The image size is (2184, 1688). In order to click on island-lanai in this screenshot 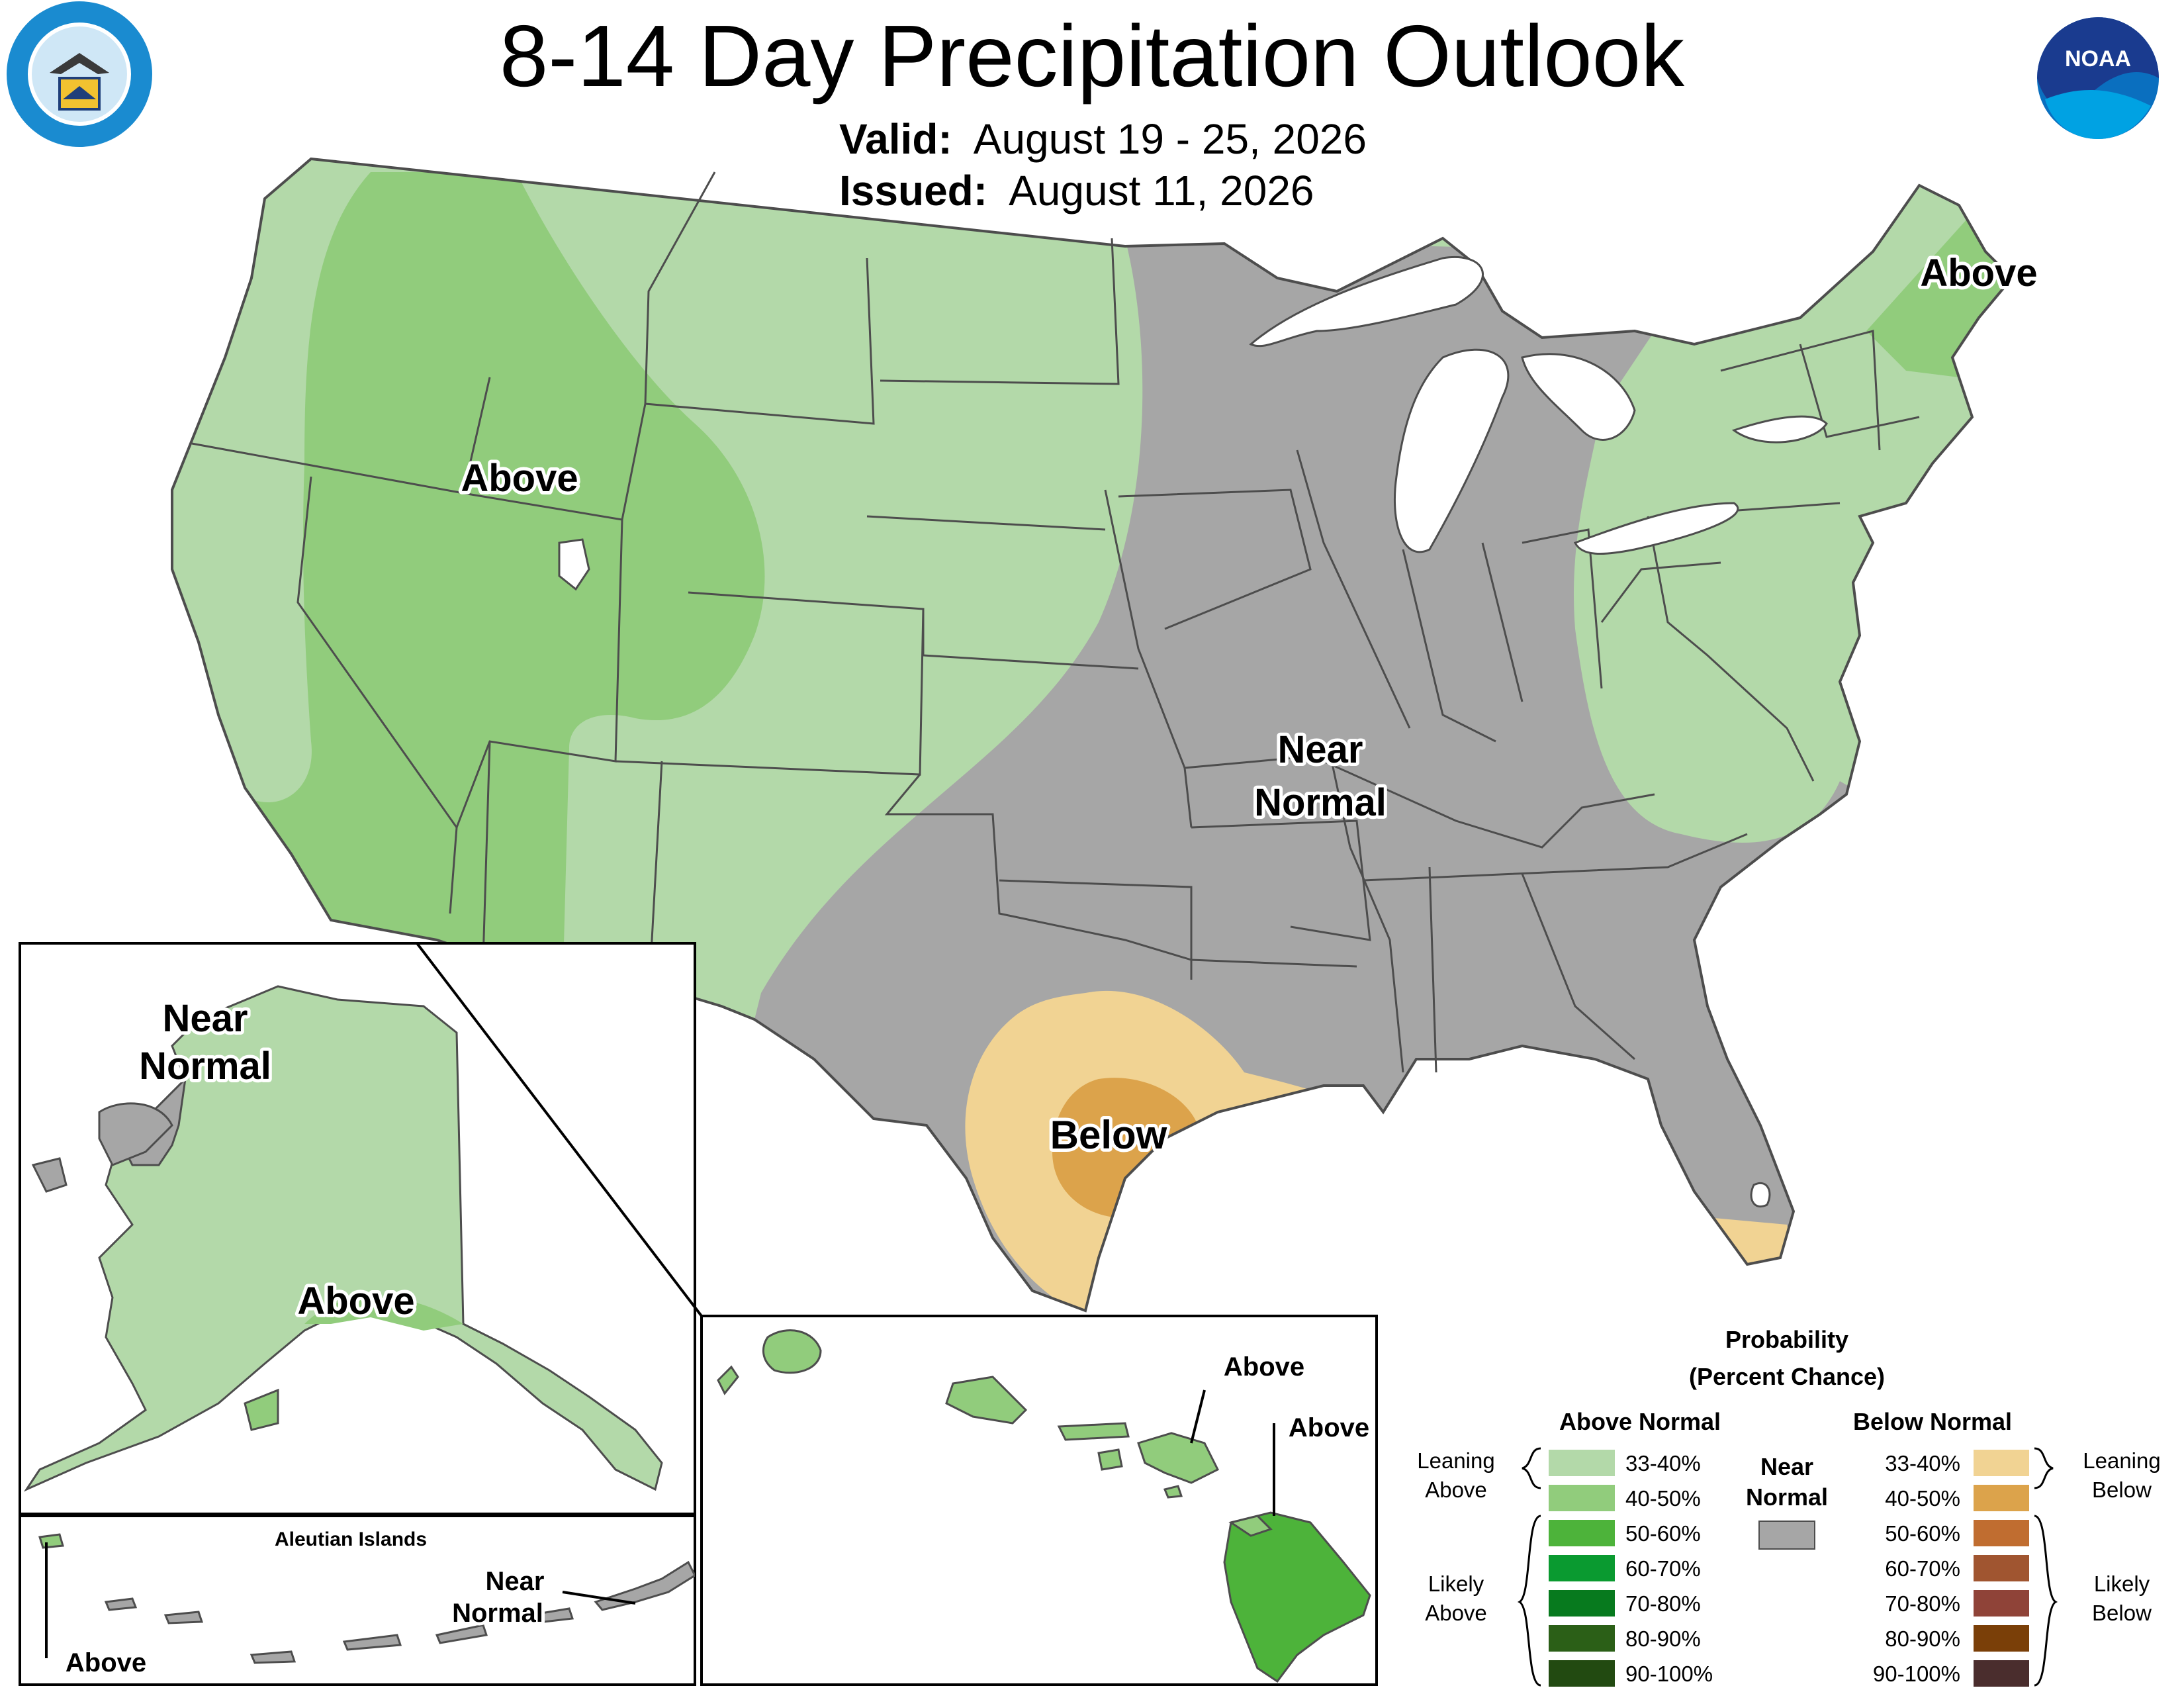, I will do `click(1110, 1459)`.